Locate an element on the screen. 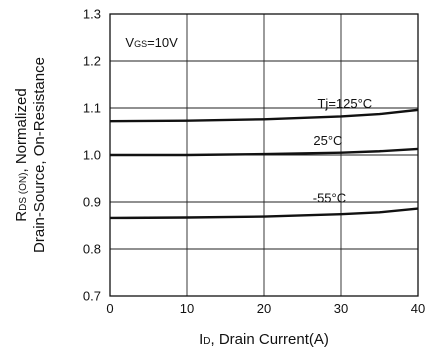  y-tick-label: 1.0 is located at coordinates (92, 155).